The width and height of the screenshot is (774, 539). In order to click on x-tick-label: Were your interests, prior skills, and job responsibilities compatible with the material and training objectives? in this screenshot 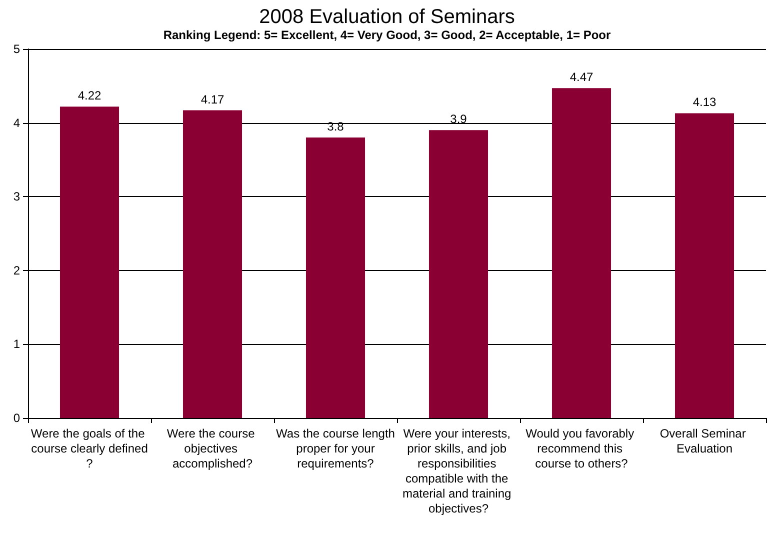, I will do `click(458, 471)`.